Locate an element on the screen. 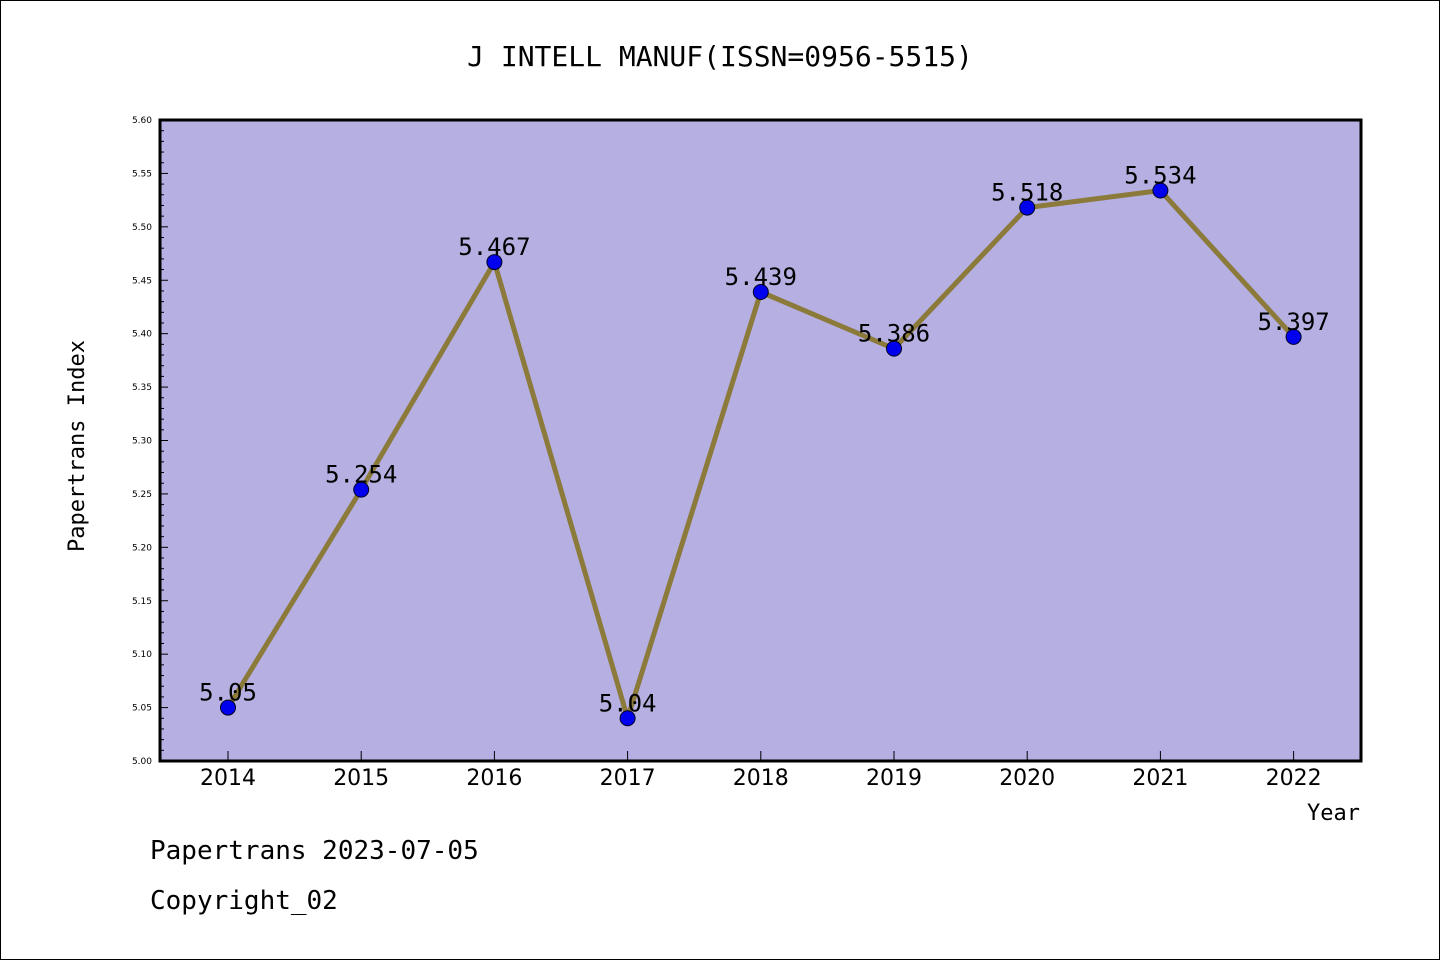 The width and height of the screenshot is (1440, 960). data-label: 5.518 is located at coordinates (1027, 193).